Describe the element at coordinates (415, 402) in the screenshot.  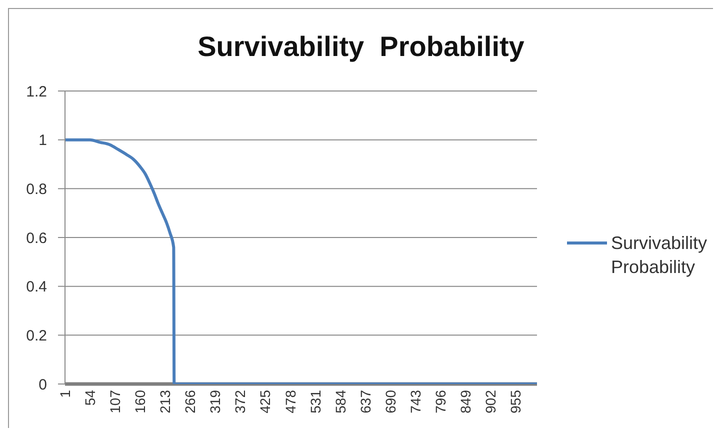
I see `x-tick-label: 743` at that location.